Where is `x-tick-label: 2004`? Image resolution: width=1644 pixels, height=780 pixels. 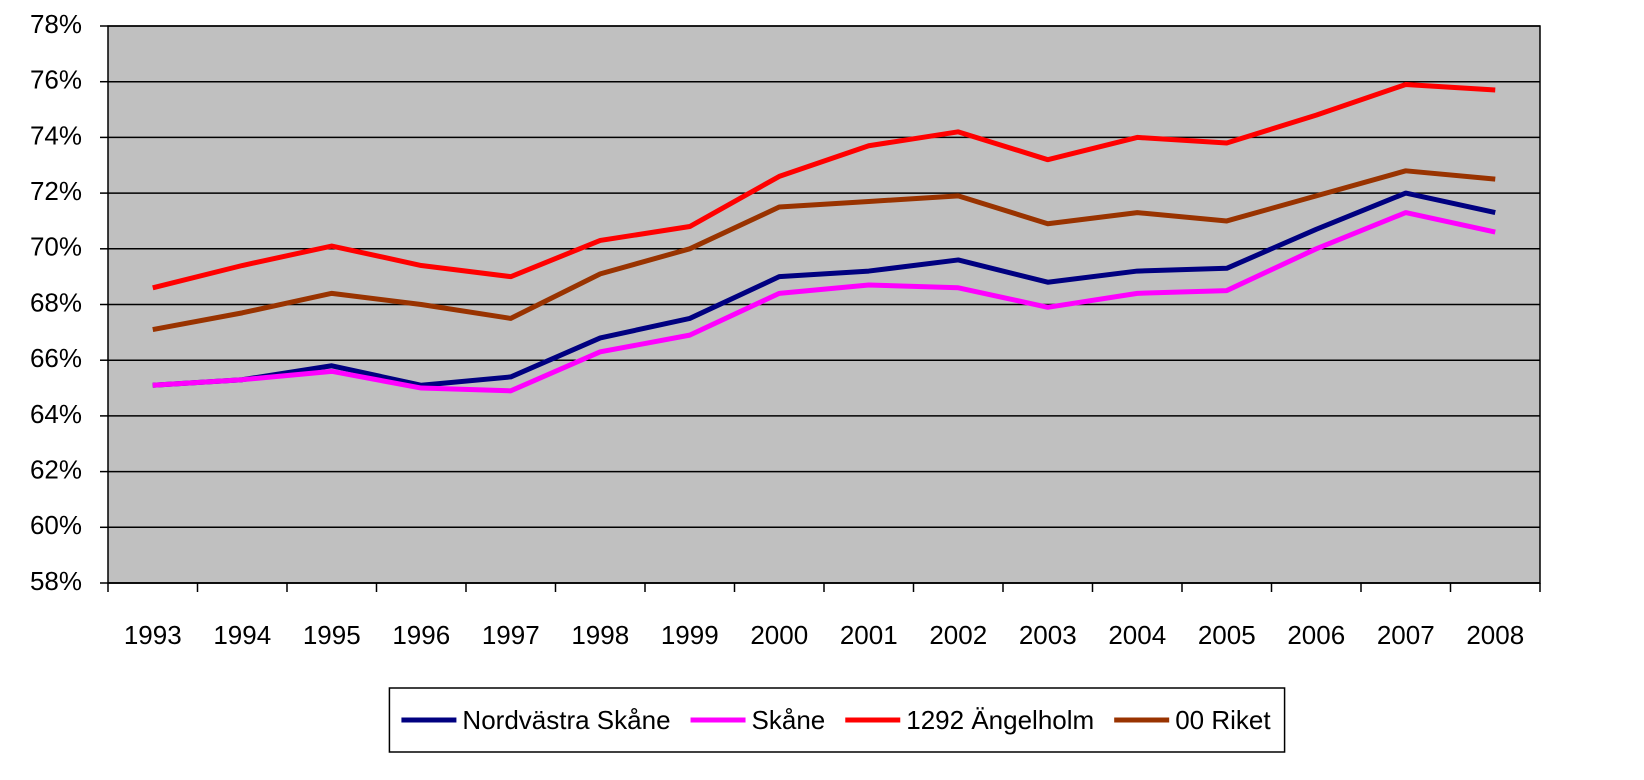 x-tick-label: 2004 is located at coordinates (1137, 635).